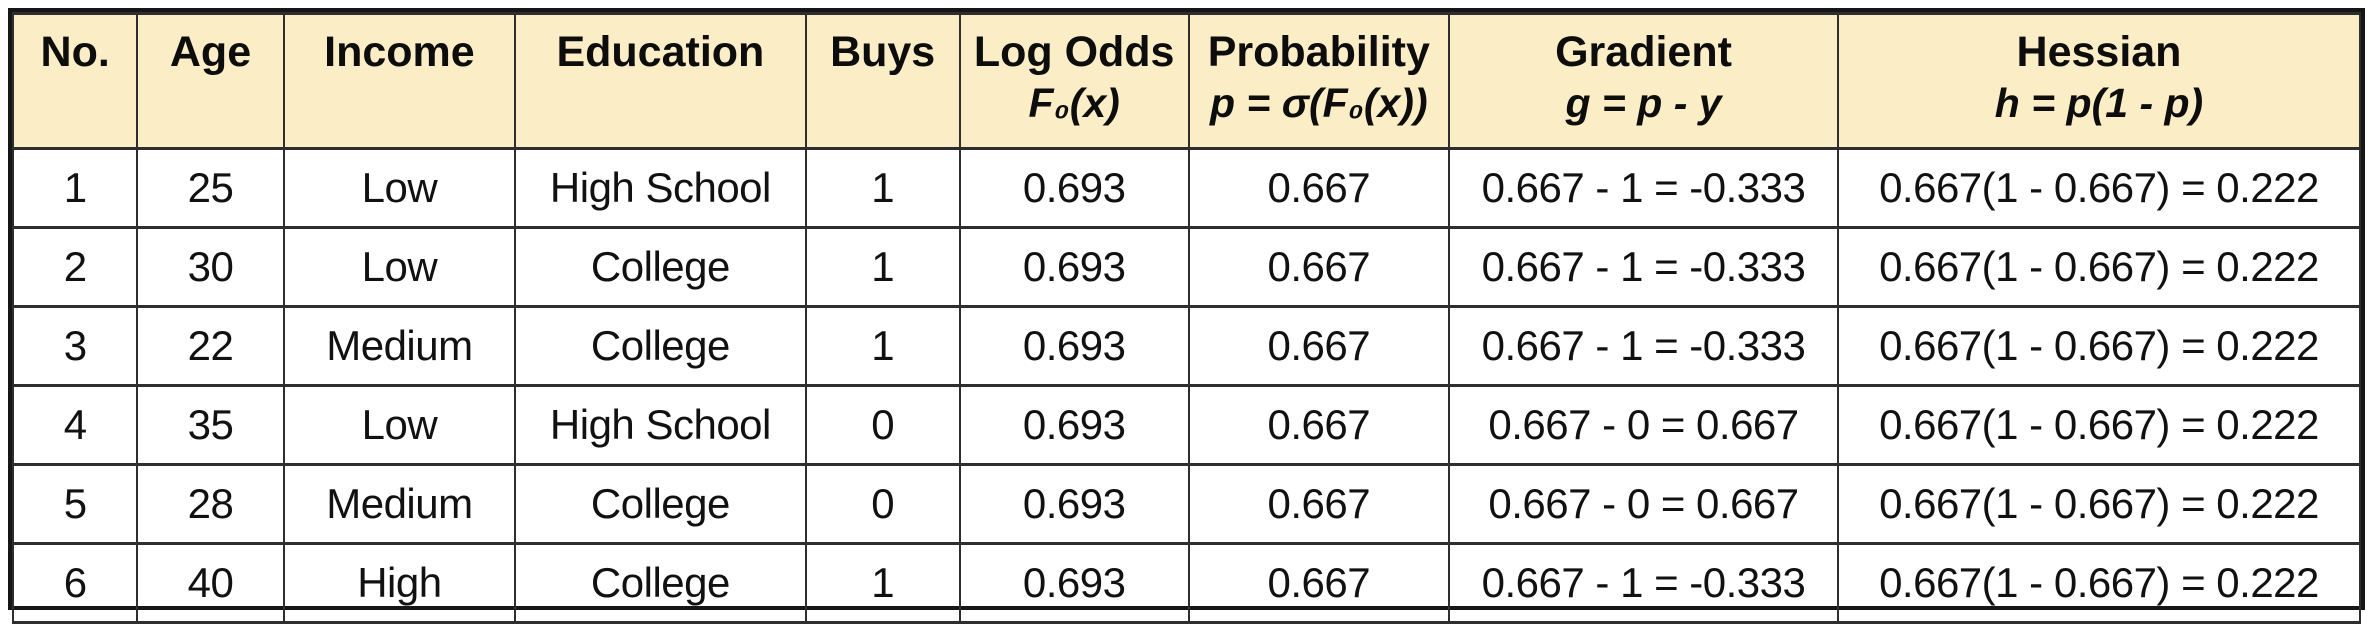  I want to click on table-cell: 2, so click(75, 267).